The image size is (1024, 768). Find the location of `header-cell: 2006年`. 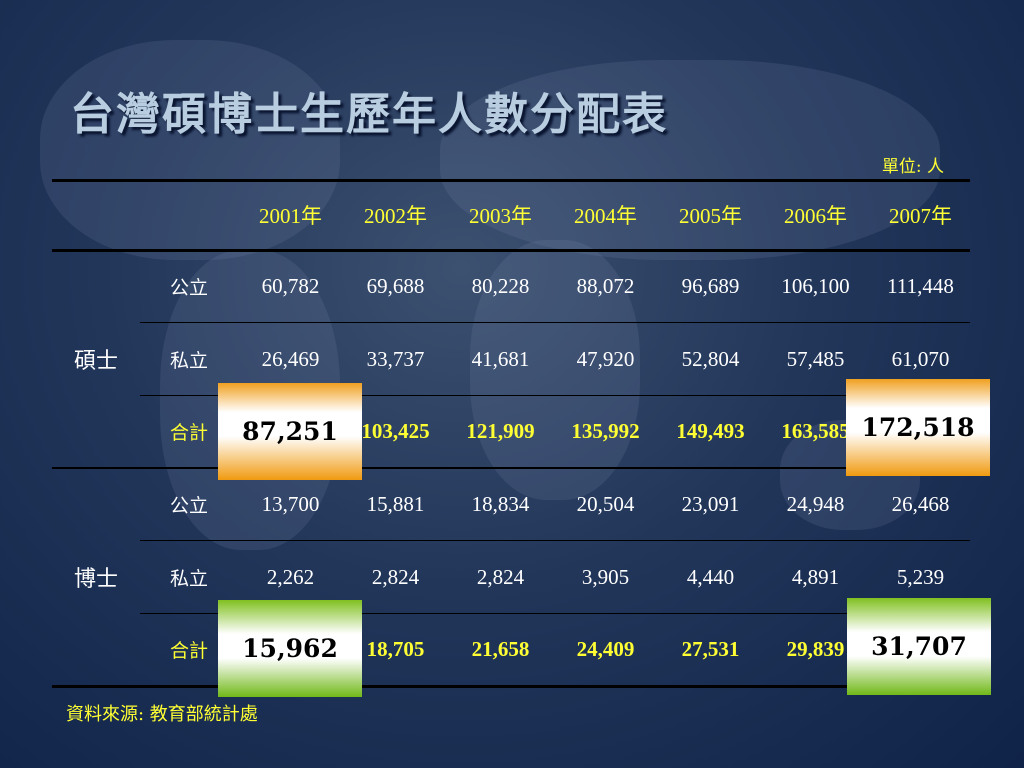

header-cell: 2006年 is located at coordinates (815, 216).